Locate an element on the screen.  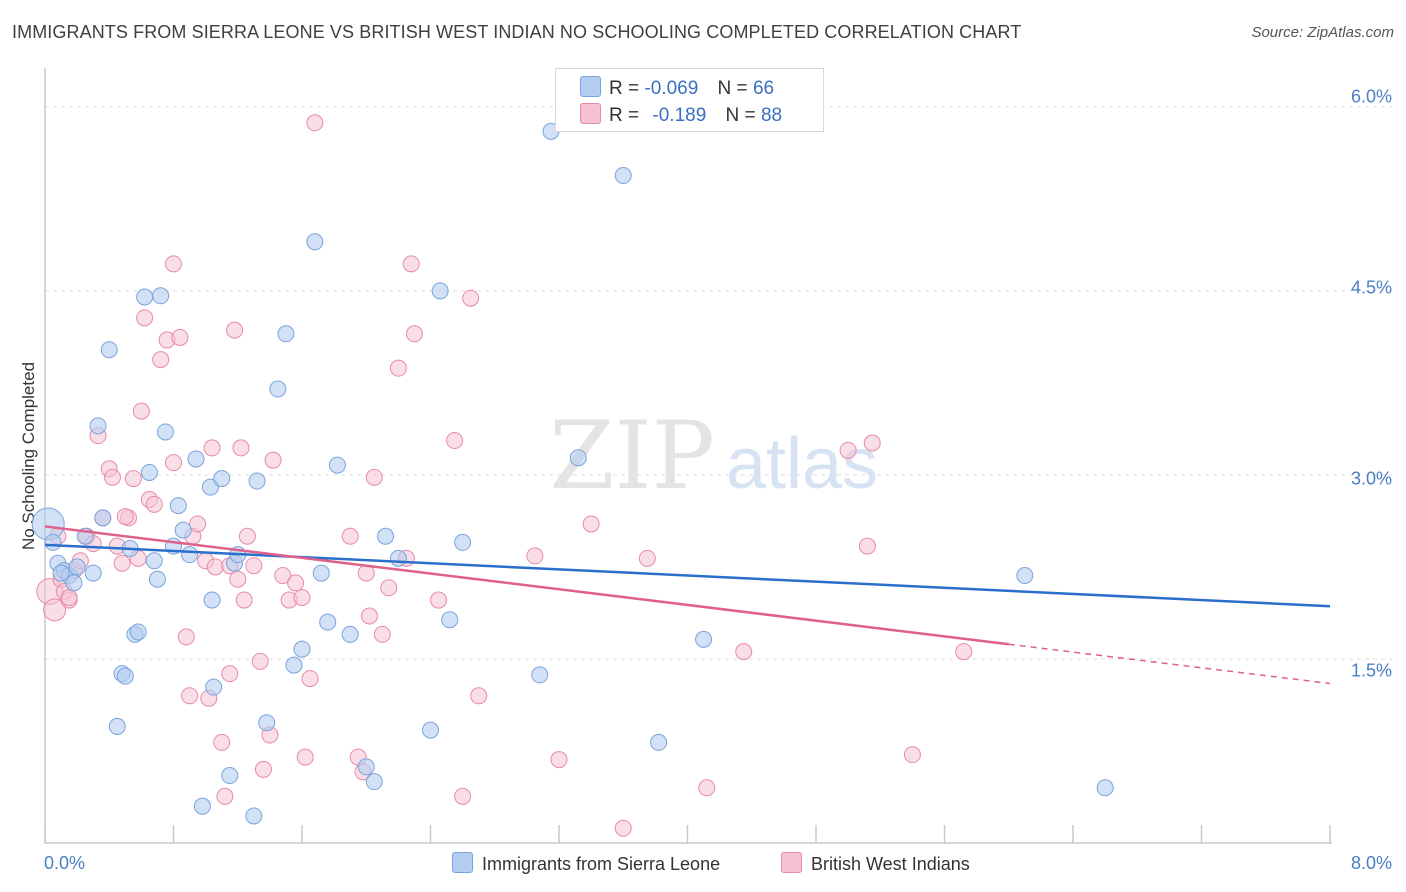
legend-row-british-west-indians: R = -0.189 N = 88 is located at coordinates (681, 114).